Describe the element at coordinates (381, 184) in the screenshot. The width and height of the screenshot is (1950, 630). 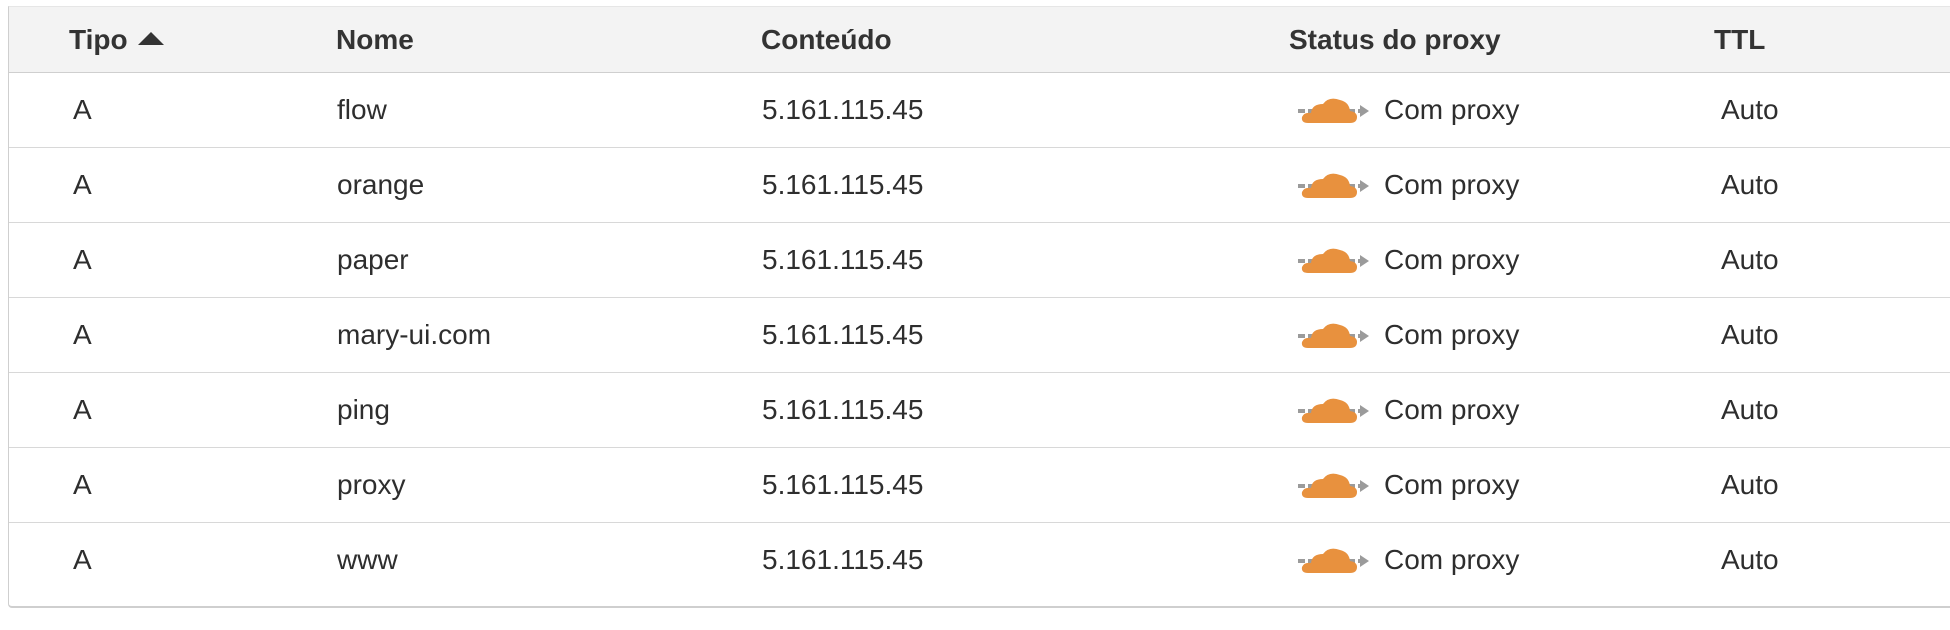
I see `record-name: orange` at that location.